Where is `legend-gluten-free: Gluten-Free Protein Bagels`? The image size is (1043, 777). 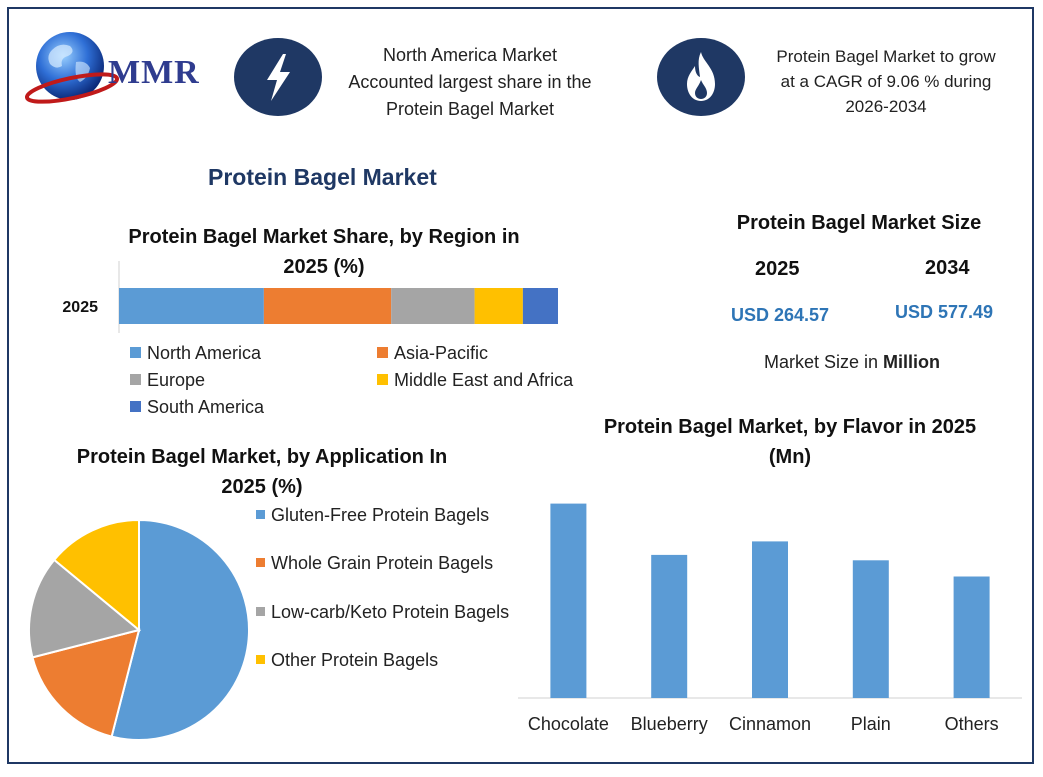 legend-gluten-free: Gluten-Free Protein Bagels is located at coordinates (372, 515).